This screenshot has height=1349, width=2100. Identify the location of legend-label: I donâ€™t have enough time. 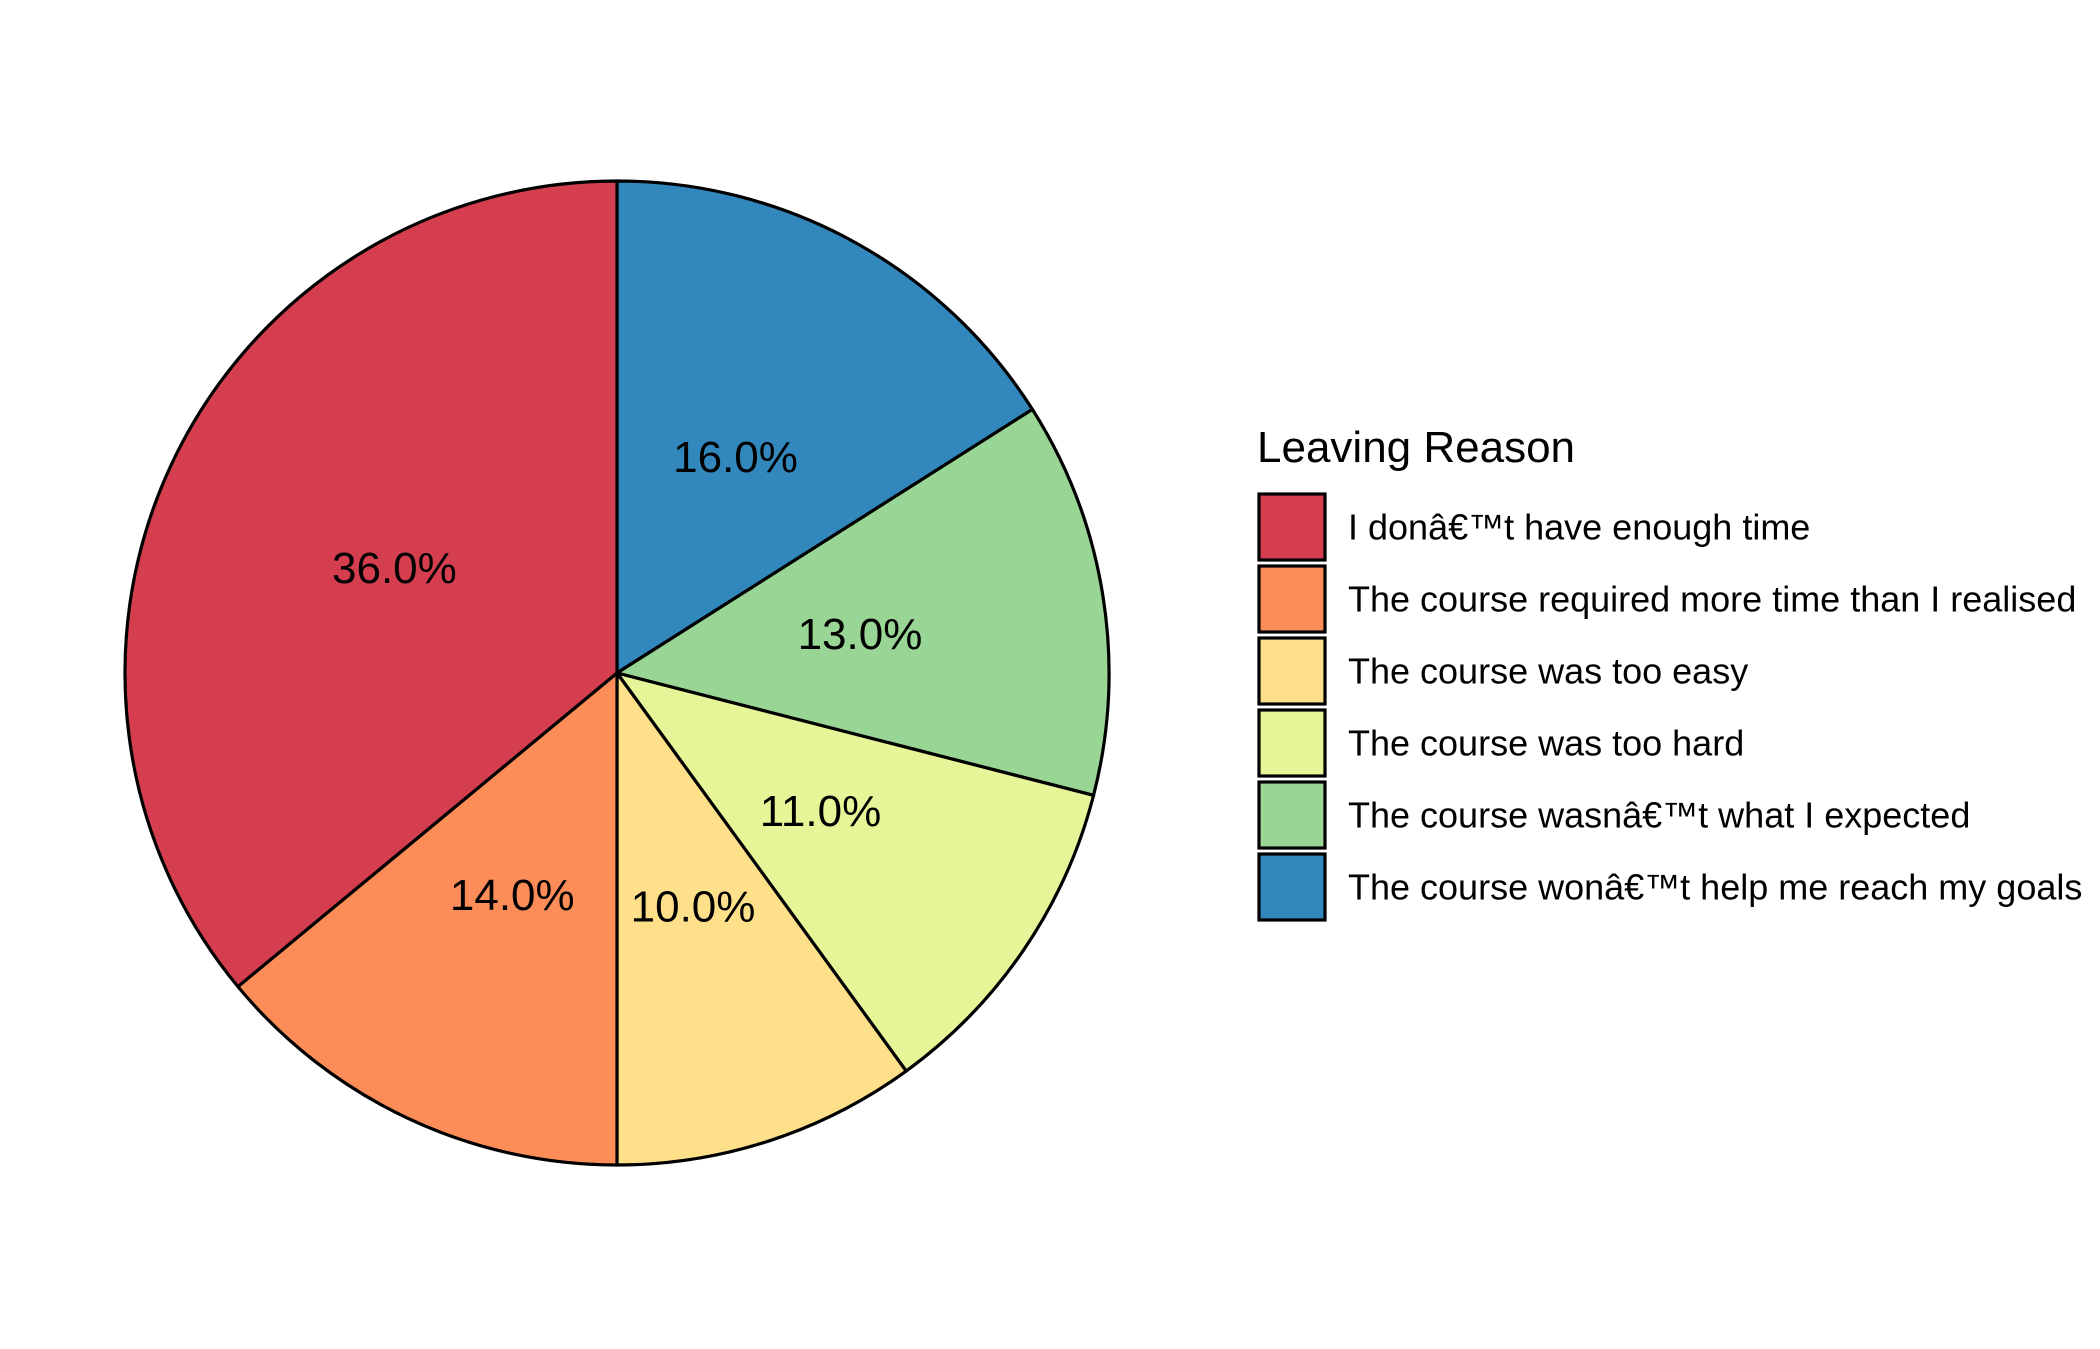
(1579, 527).